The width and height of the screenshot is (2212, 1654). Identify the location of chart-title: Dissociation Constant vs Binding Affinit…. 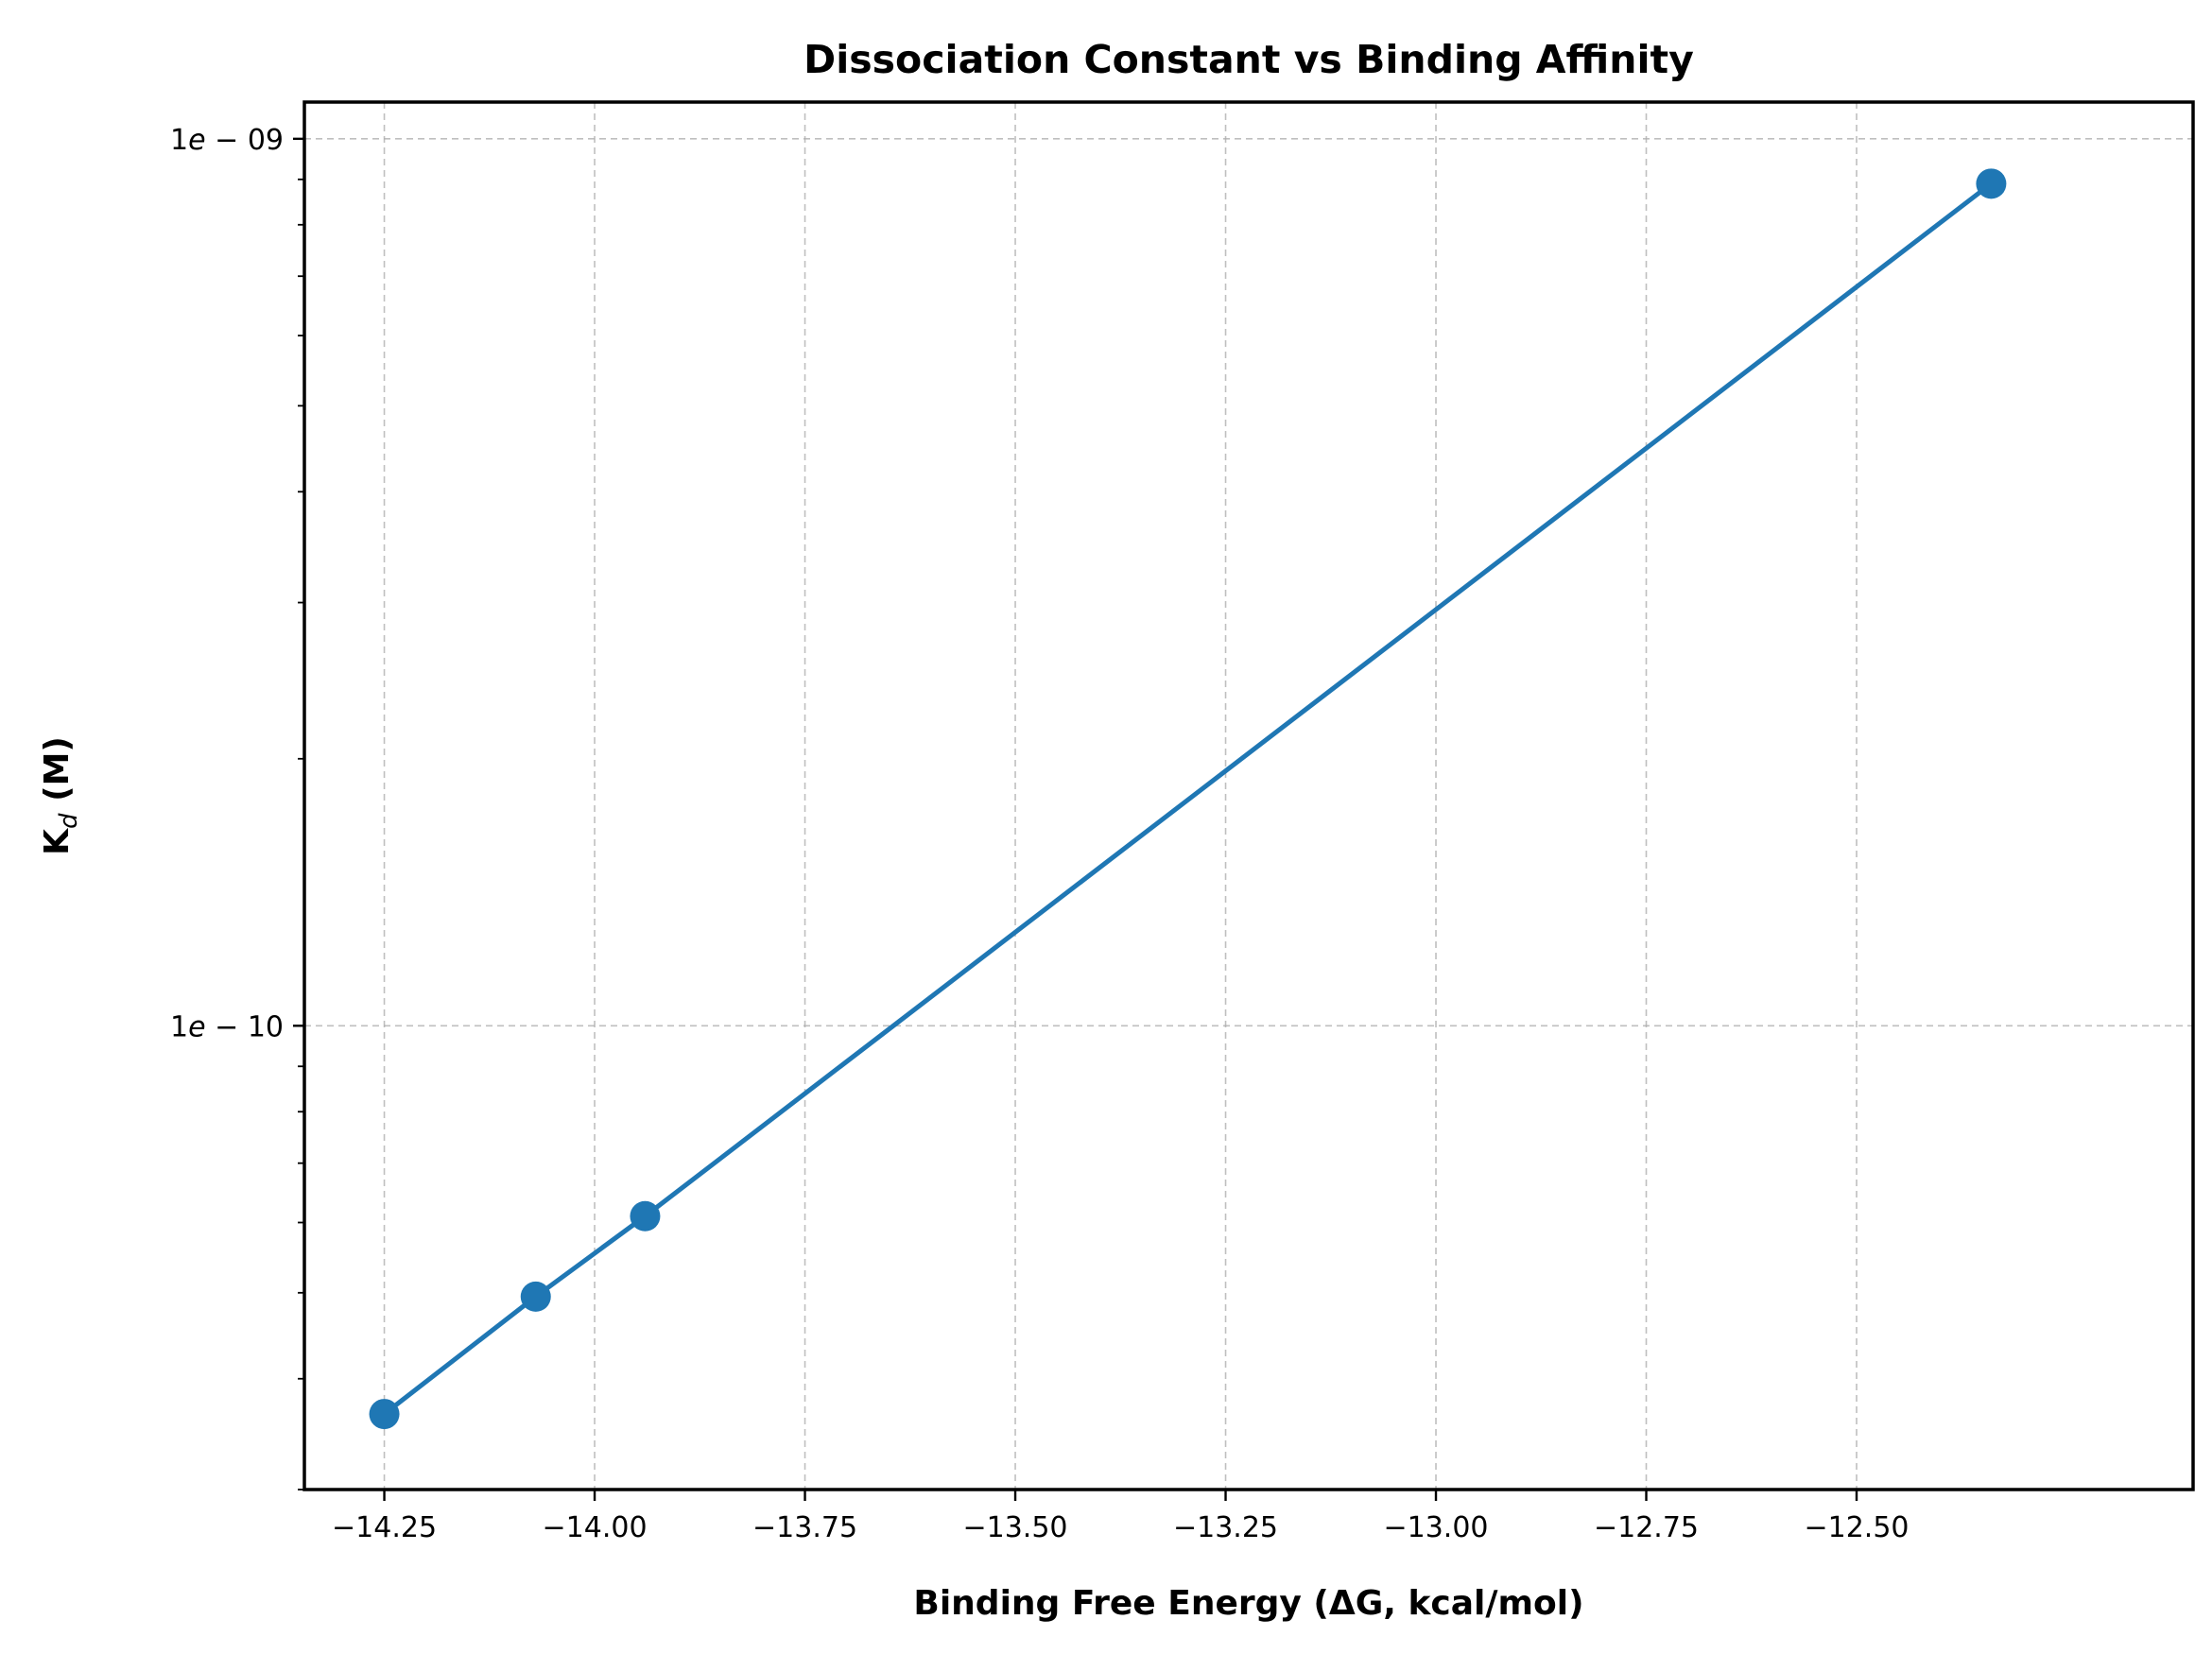
(1249, 59).